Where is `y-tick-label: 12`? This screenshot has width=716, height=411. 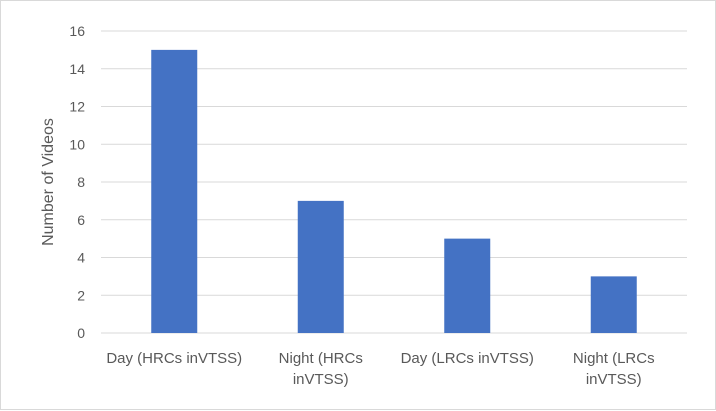
y-tick-label: 12 is located at coordinates (77, 107).